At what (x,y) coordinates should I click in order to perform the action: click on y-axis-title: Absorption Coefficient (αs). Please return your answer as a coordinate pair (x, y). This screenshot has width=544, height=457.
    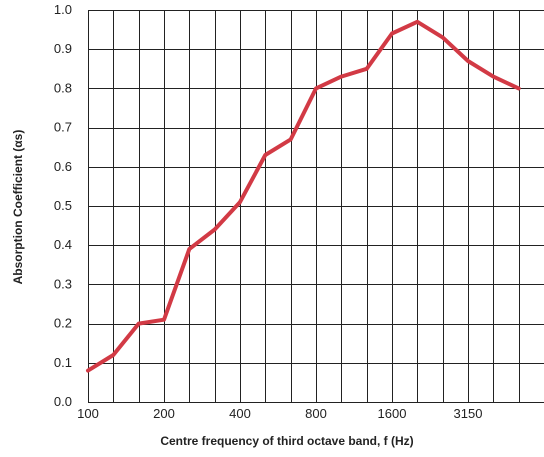
    Looking at the image, I should click on (18, 207).